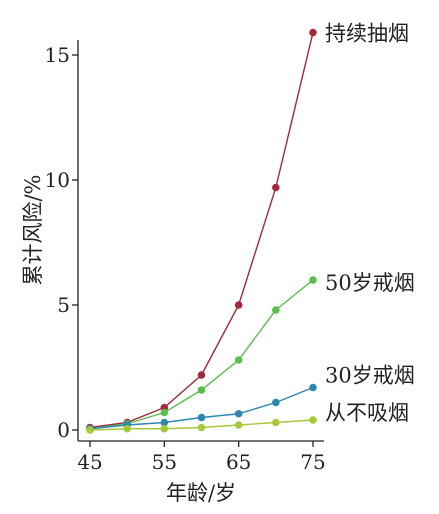 The width and height of the screenshot is (439, 514). I want to click on y-tick-label: 15, so click(57, 55).